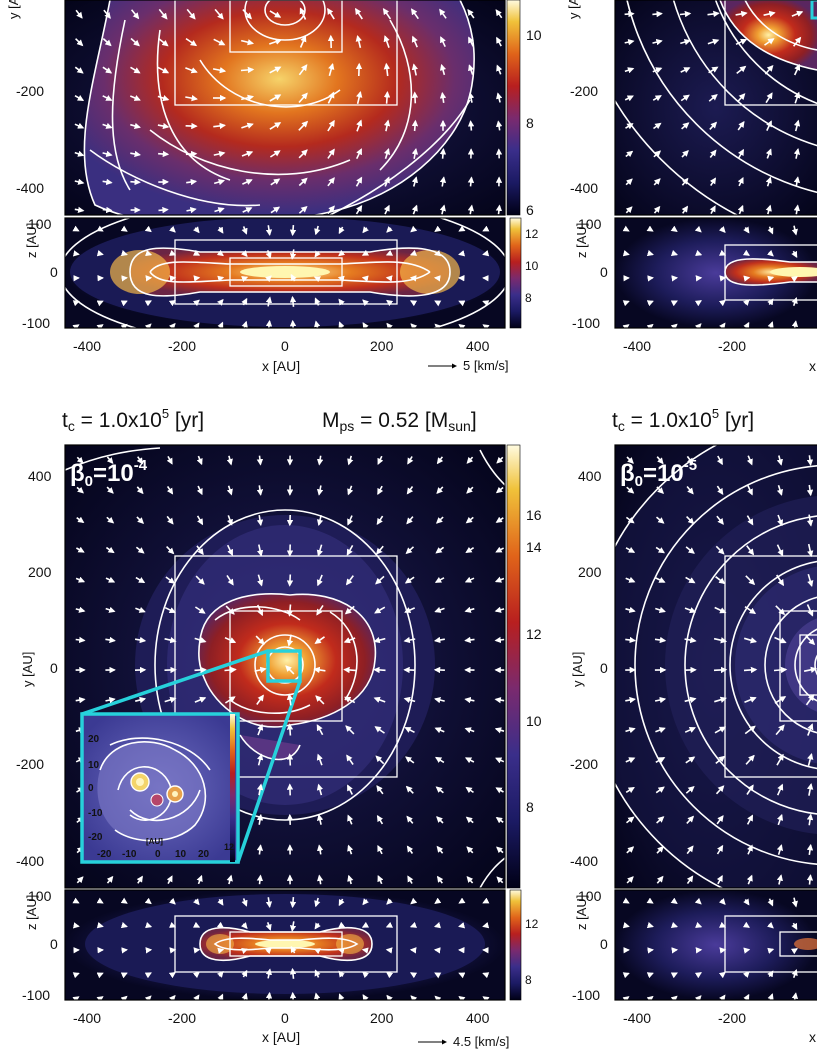 This screenshot has height=1058, width=817. I want to click on y-tick: -400, so click(30, 188).